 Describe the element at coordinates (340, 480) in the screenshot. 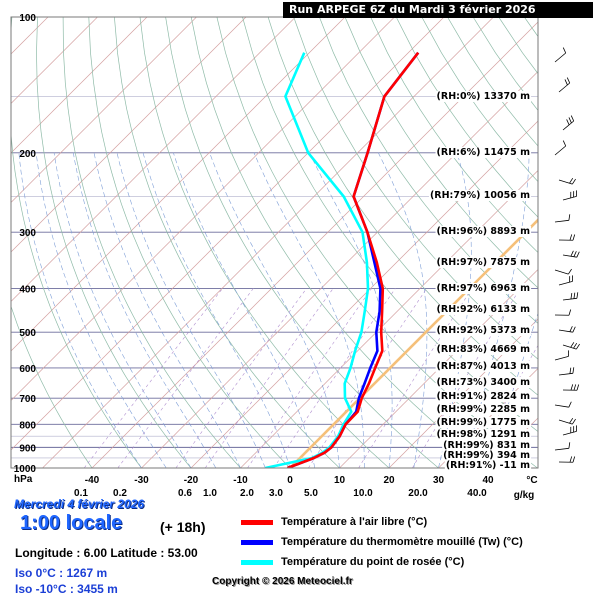

I see `temperature-tick-label: 10` at that location.